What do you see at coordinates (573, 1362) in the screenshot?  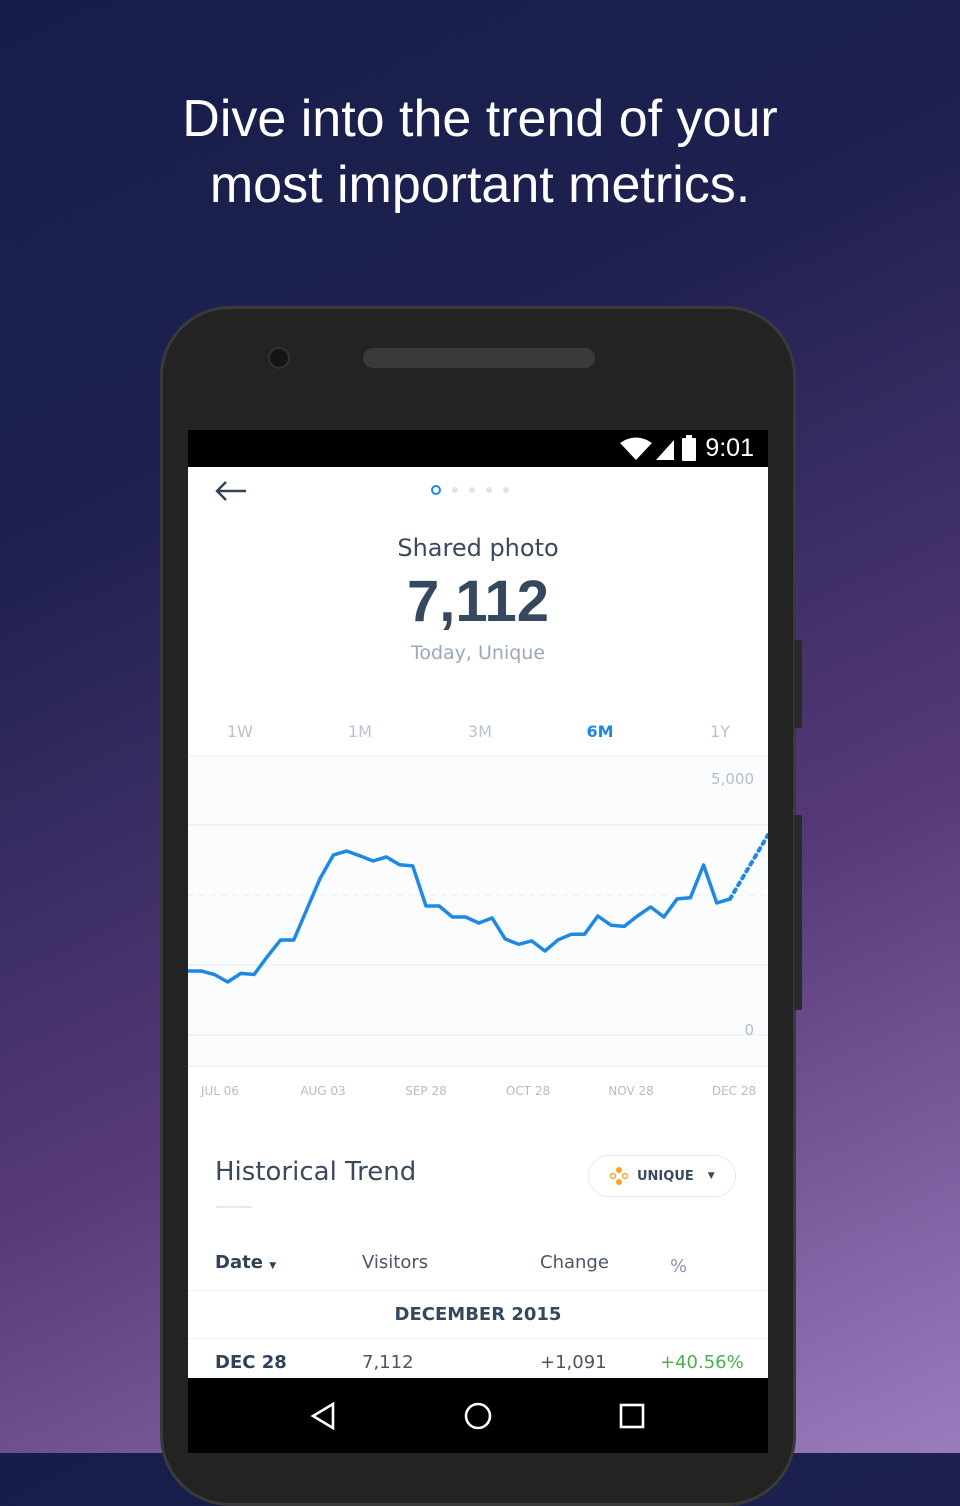 I see `row-change: +1,091` at bounding box center [573, 1362].